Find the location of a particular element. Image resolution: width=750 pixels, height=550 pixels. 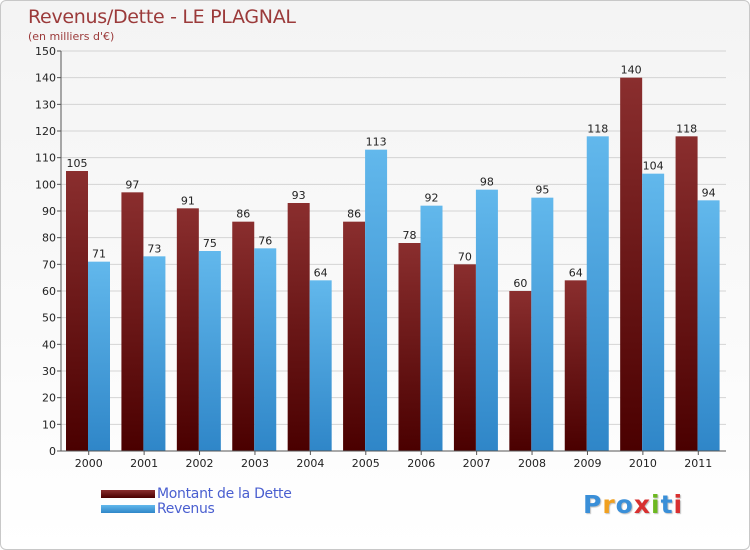

x-tick-label: 2001 is located at coordinates (144, 463).